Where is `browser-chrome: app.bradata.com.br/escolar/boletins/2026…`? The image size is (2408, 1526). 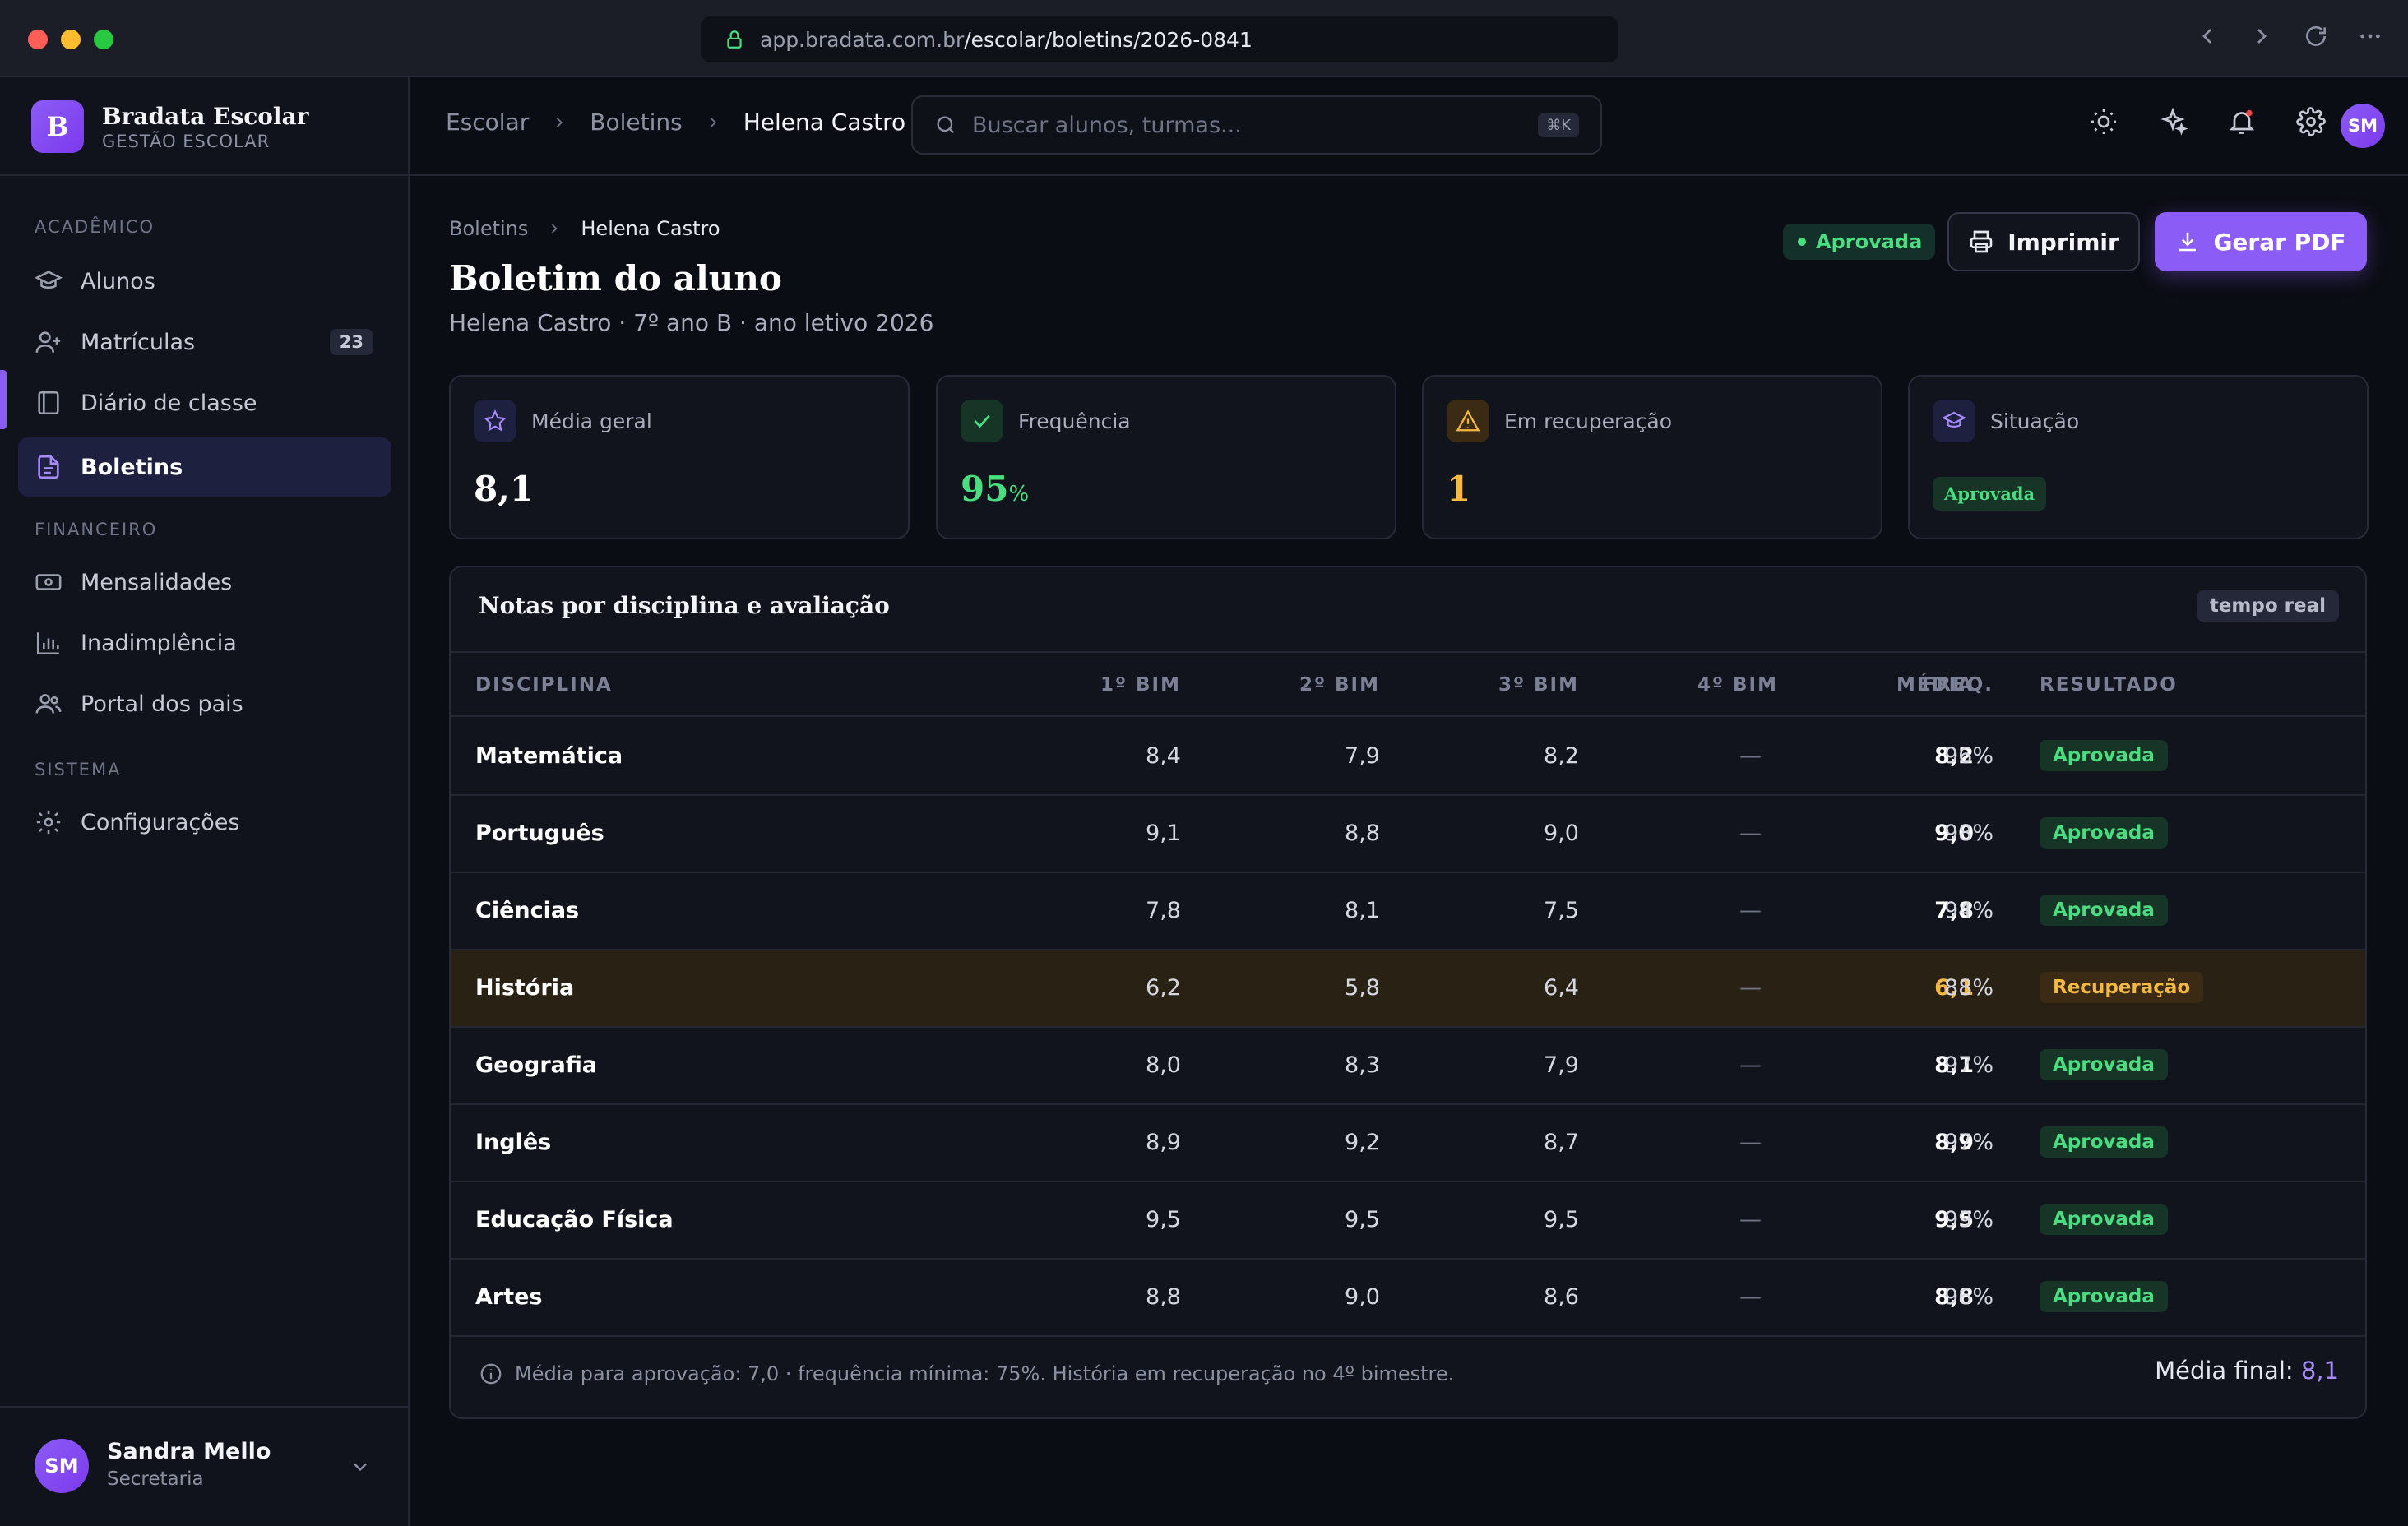 browser-chrome: app.bradata.com.br/escolar/boletins/2026… is located at coordinates (1204, 38).